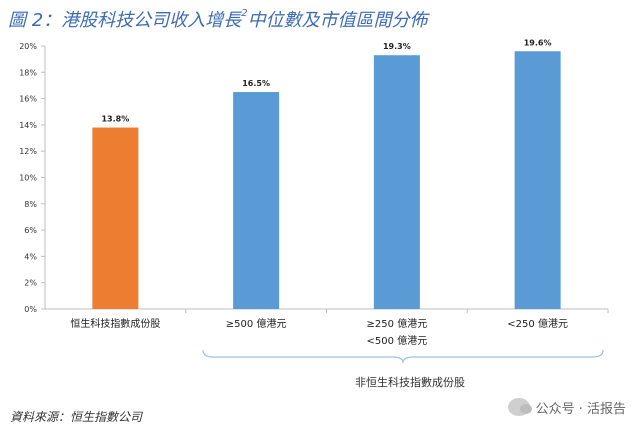  I want to click on data-label: 13.8%, so click(115, 119).